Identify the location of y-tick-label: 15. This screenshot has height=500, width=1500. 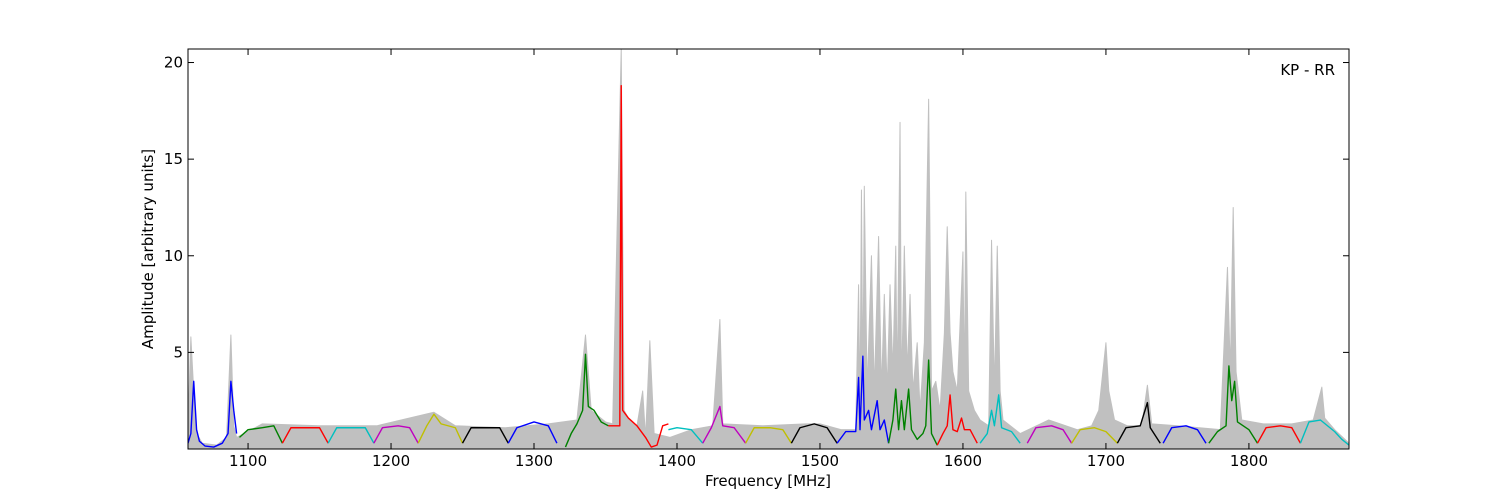
(173, 159).